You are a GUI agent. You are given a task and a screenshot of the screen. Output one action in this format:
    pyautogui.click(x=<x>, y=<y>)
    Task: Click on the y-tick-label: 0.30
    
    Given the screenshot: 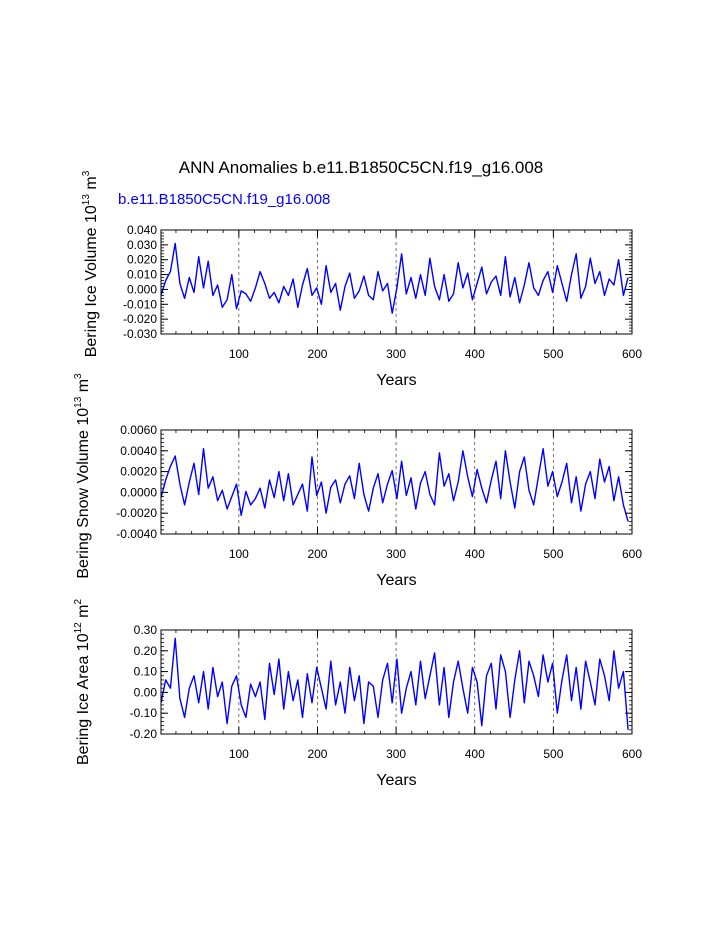 What is the action you would take?
    pyautogui.click(x=146, y=630)
    